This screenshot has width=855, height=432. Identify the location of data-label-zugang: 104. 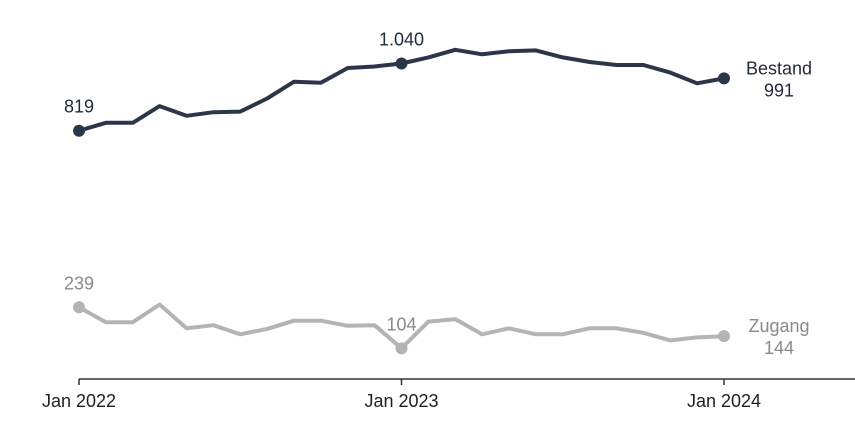
(401, 324).